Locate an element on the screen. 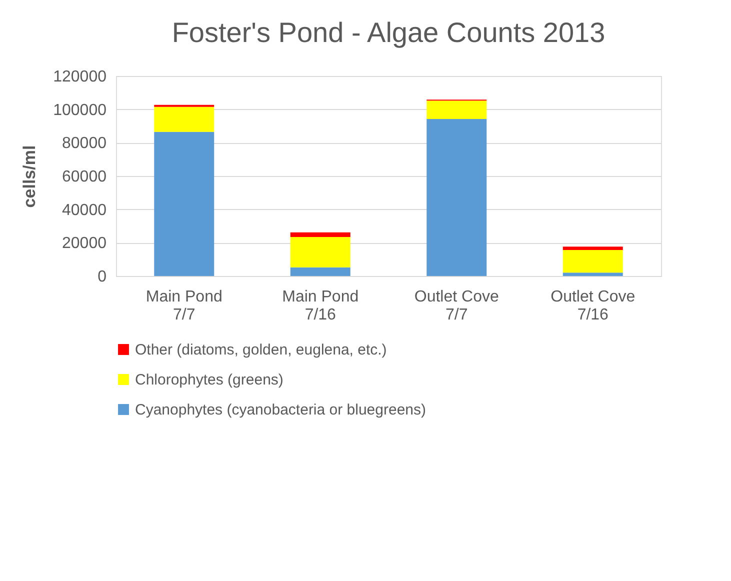 The height and width of the screenshot is (581, 731). legend-label: Cyanophytes (cyanobacteria or bluegreens) is located at coordinates (280, 410).